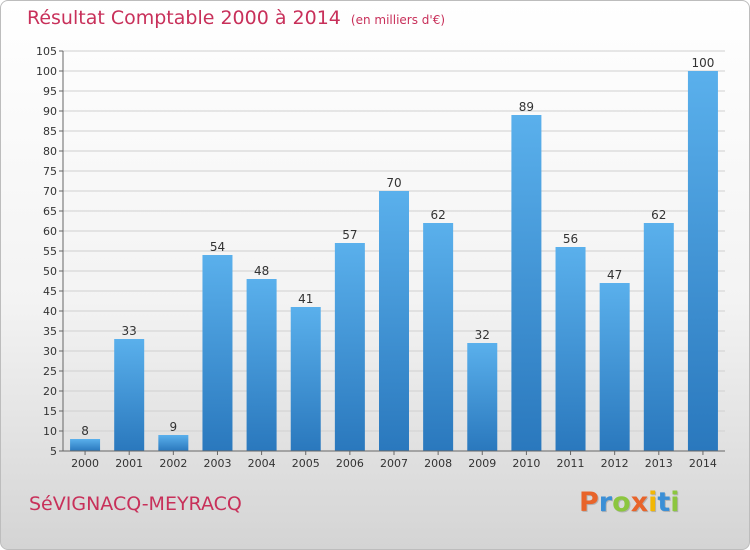 This screenshot has width=750, height=550. What do you see at coordinates (50, 171) in the screenshot?
I see `y-tick-label: 75` at bounding box center [50, 171].